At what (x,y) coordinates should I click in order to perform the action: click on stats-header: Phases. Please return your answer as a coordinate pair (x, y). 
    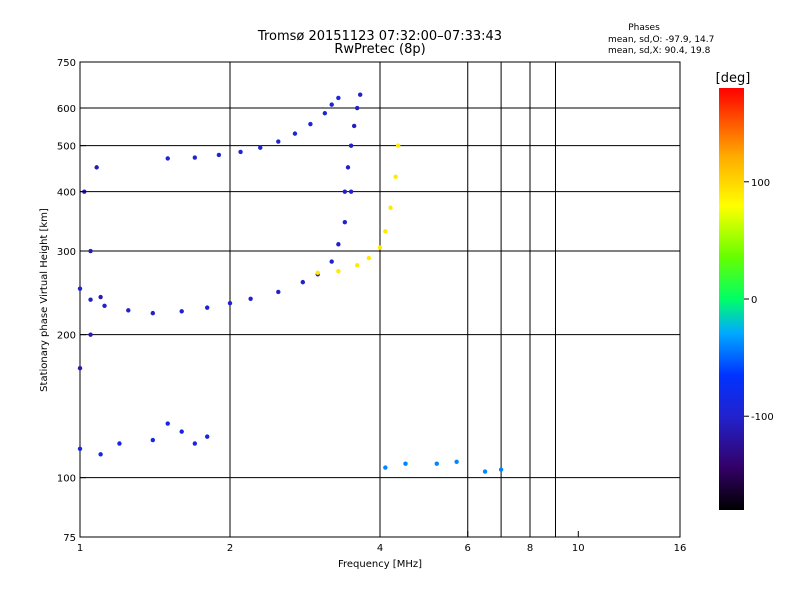
    Looking at the image, I should click on (644, 28).